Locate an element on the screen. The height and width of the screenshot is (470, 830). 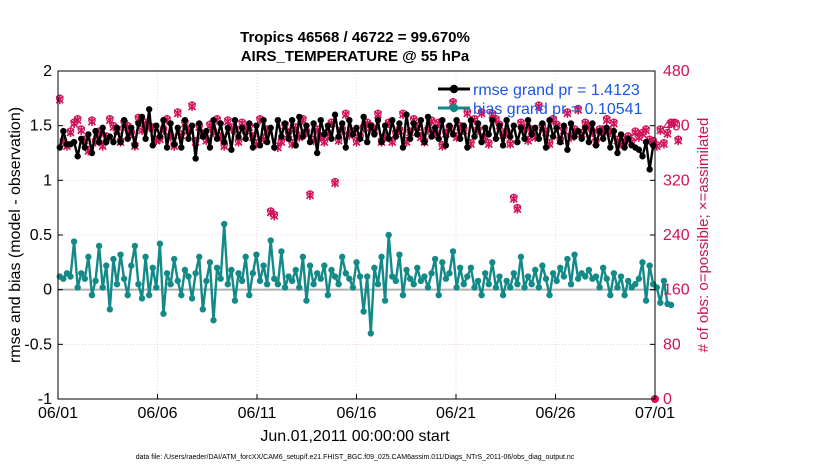
y-tick-label-left: 1.5 is located at coordinates (41, 126).